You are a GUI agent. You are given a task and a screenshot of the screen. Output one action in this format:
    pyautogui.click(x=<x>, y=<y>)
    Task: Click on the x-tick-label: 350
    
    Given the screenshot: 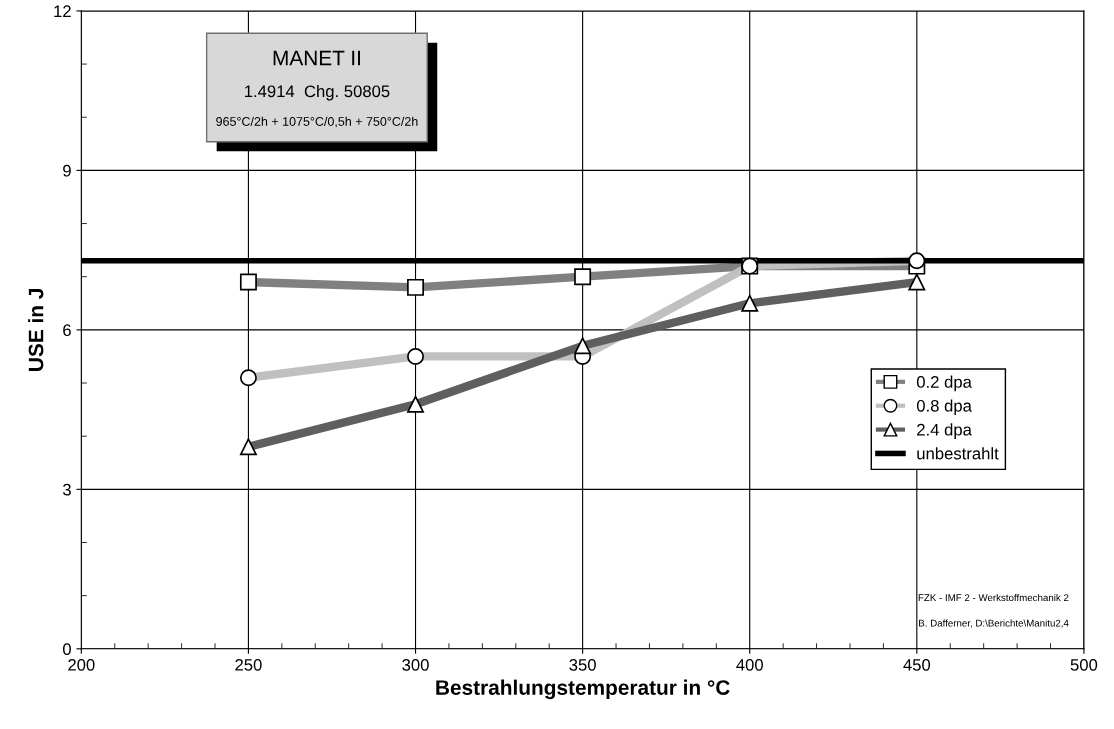 What is the action you would take?
    pyautogui.click(x=582, y=664)
    